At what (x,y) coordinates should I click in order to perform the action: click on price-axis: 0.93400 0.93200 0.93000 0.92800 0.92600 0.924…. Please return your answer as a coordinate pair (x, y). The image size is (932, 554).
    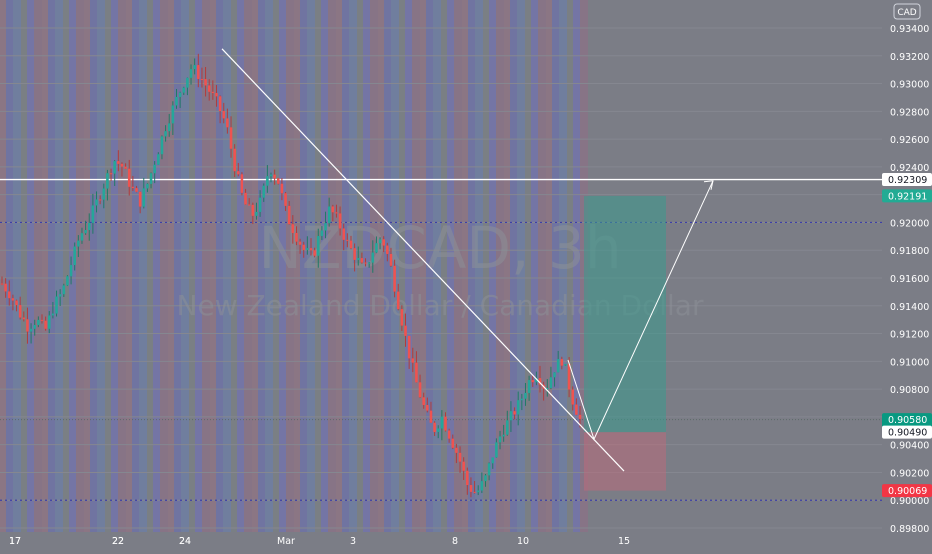
    Looking at the image, I should click on (907, 267).